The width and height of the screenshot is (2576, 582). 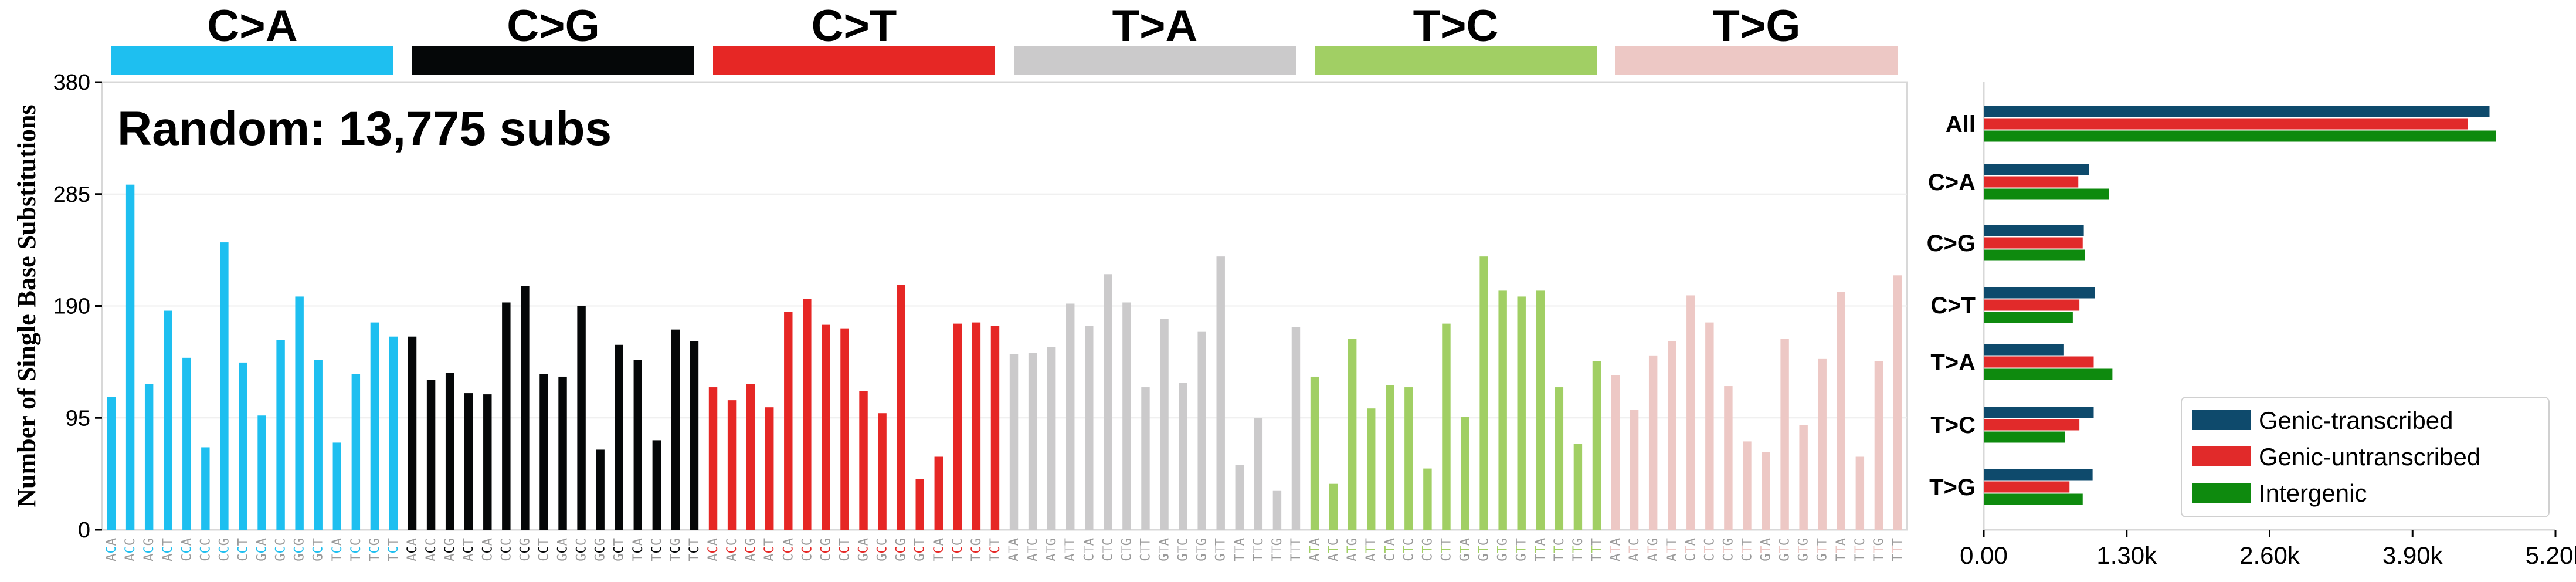 I want to click on context-label: CTA, so click(x=1390, y=549).